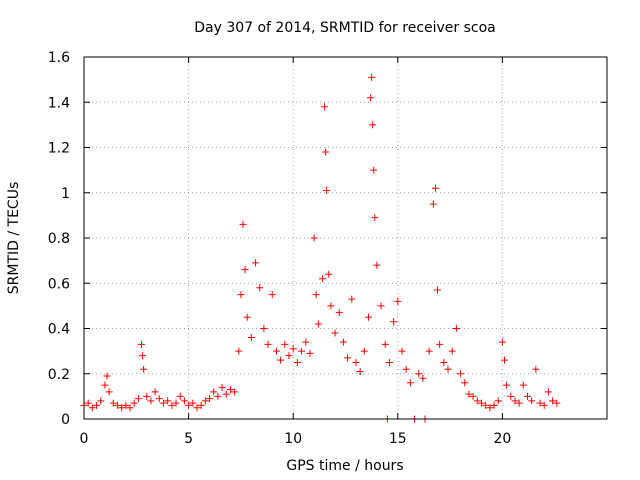 The height and width of the screenshot is (480, 640). I want to click on y-tick-label: 1.4, so click(59, 103).